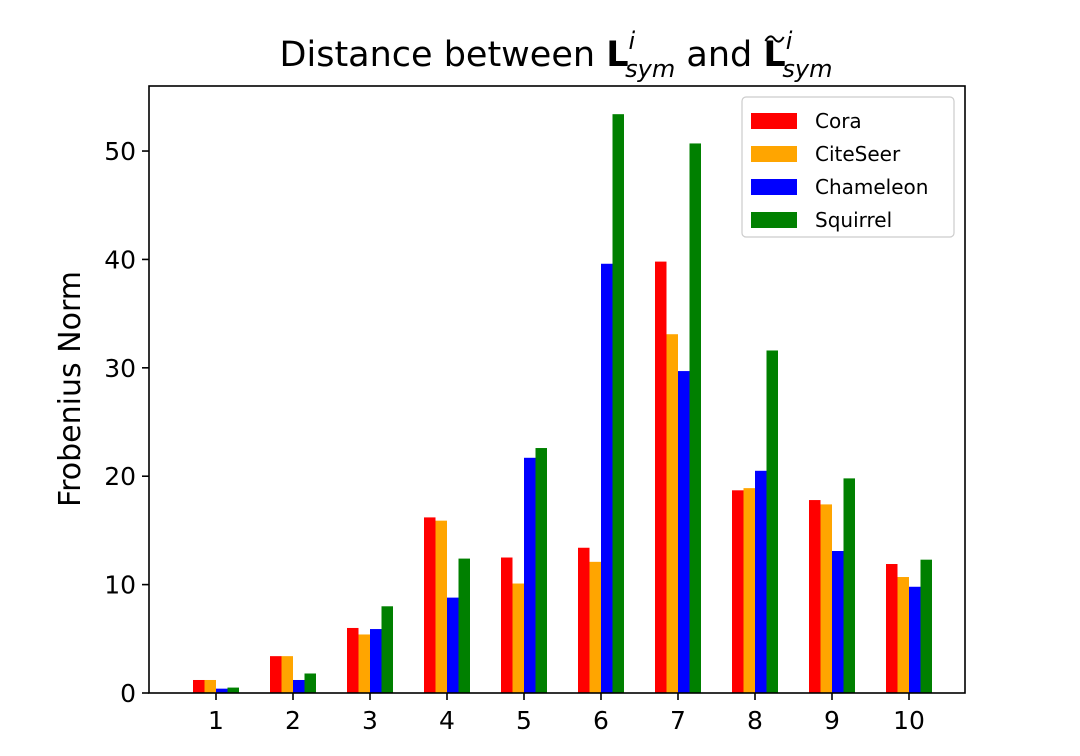  I want to click on y-tick-label: 20, so click(120, 476).